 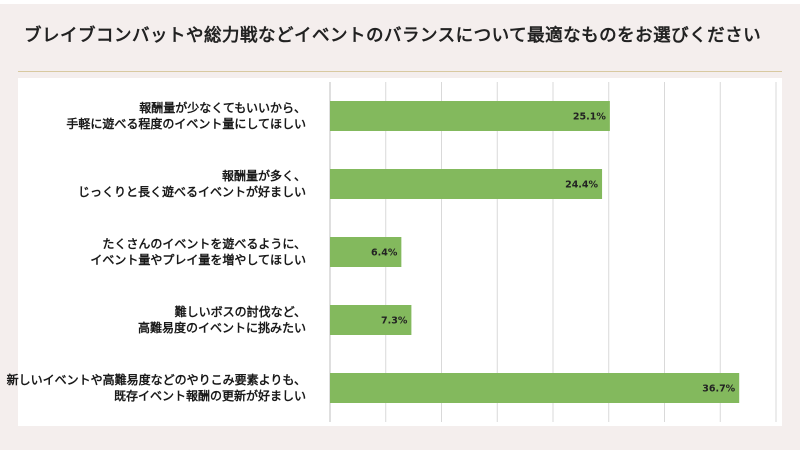 What do you see at coordinates (400, 439) in the screenshot?
I see `bottom-frame` at bounding box center [400, 439].